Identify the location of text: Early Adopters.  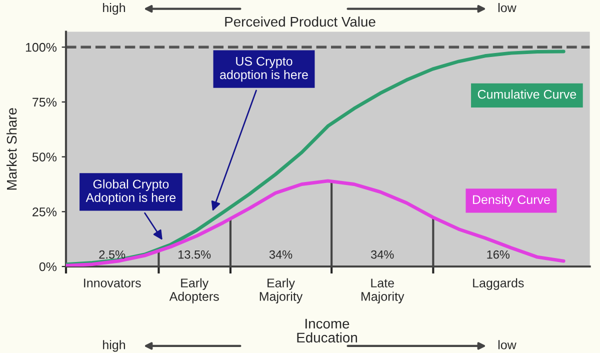
(194, 291).